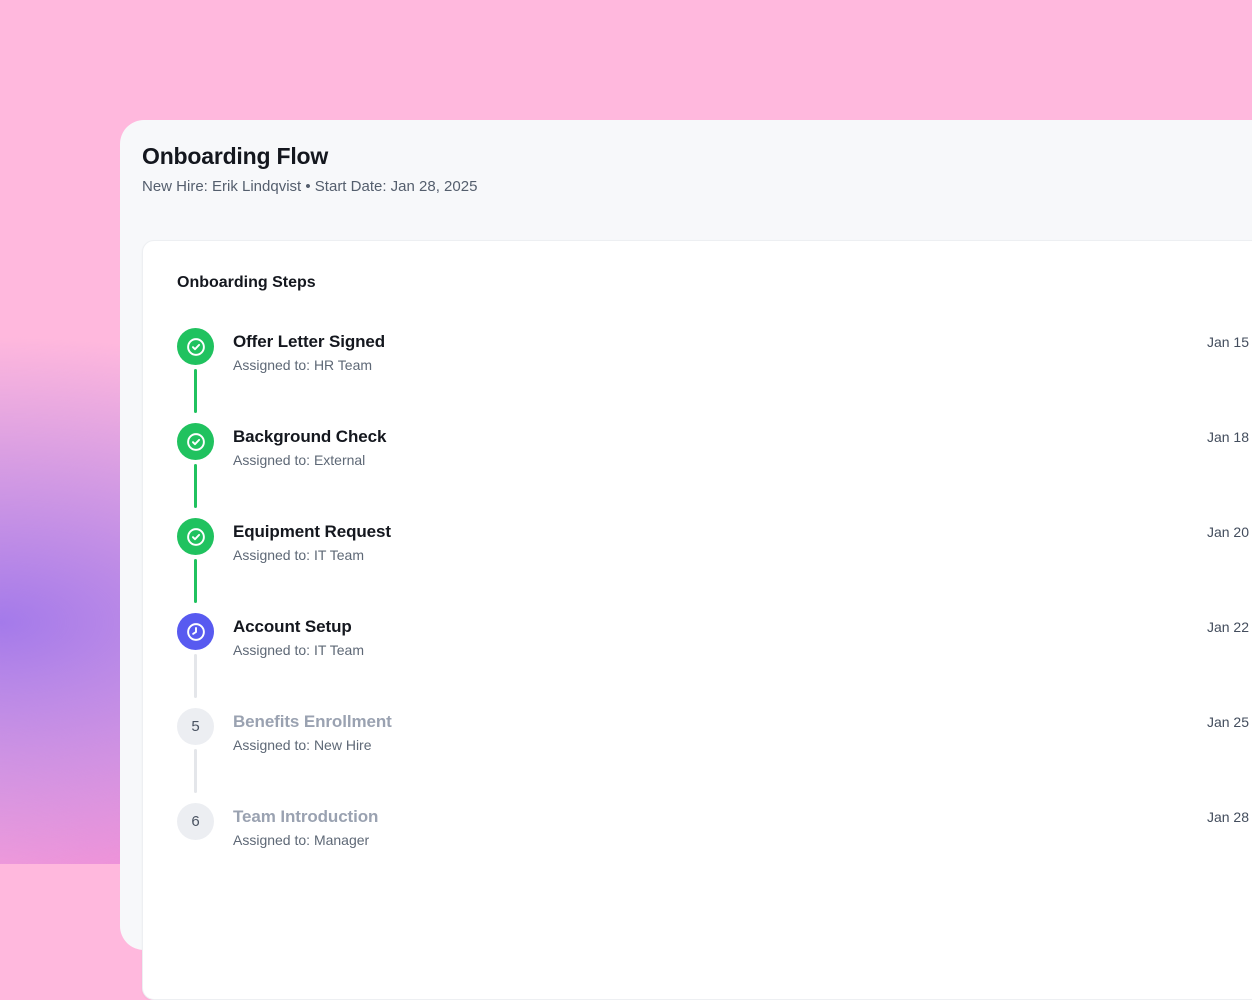  I want to click on step-timeline-column: 1, so click(195, 370).